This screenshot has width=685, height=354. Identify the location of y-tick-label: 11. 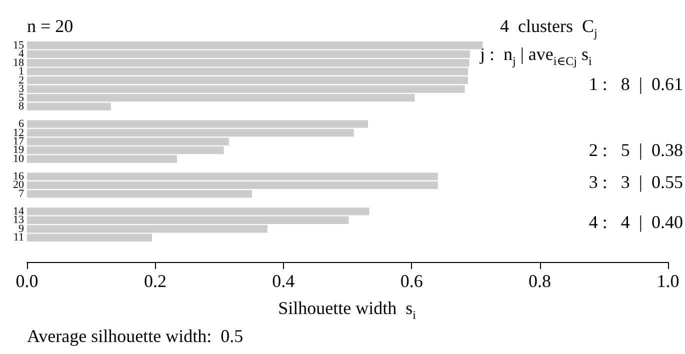
(18, 238).